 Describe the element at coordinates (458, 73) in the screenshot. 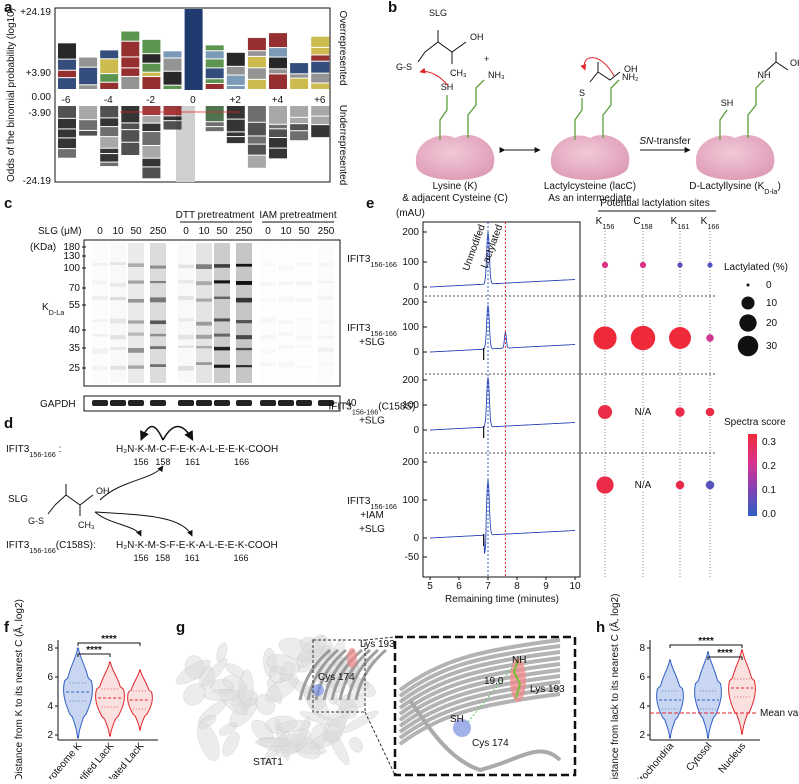

I see `chem-label: CH₃` at that location.